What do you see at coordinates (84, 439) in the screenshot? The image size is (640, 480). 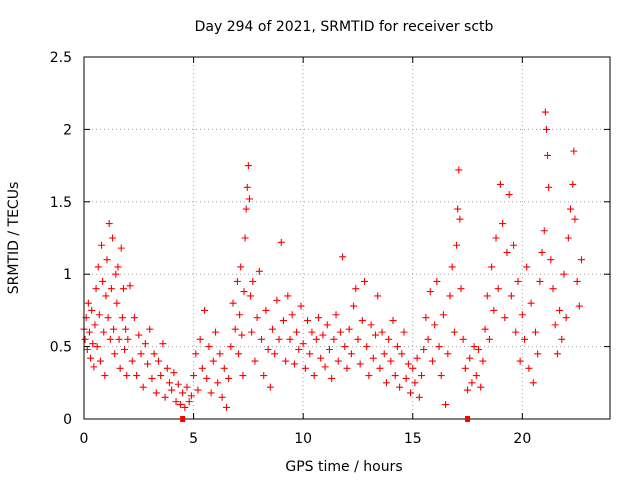 I see `x-tick-label: 0` at bounding box center [84, 439].